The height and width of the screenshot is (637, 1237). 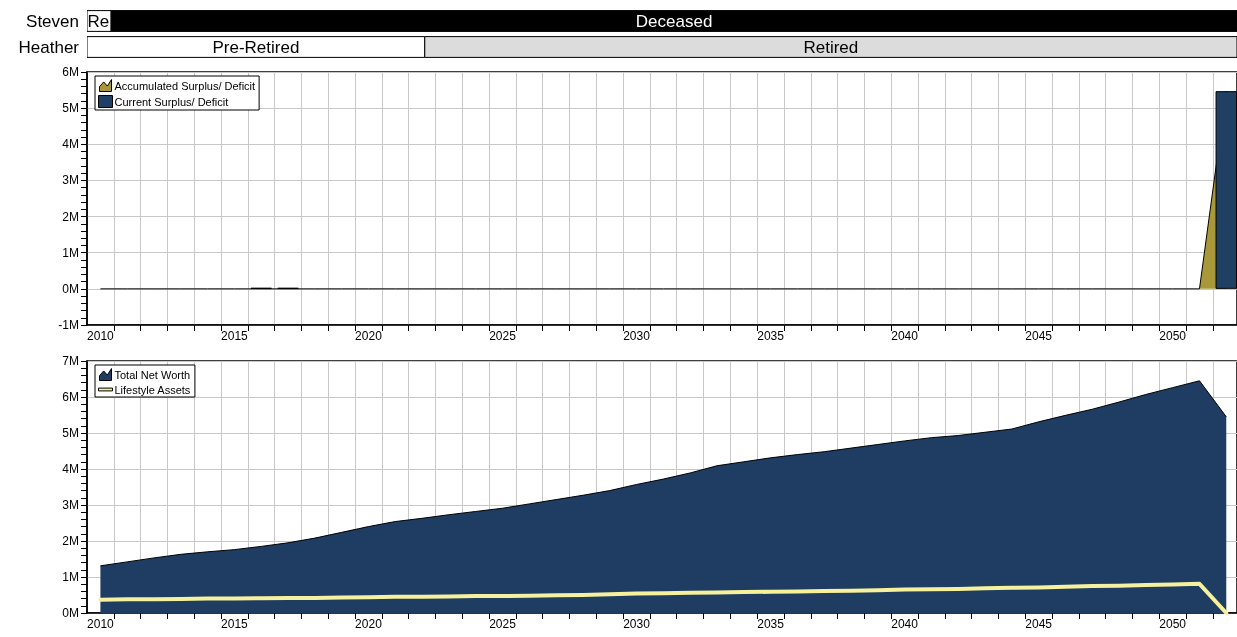 I want to click on y-tick-label: Steven, so click(x=52, y=21).